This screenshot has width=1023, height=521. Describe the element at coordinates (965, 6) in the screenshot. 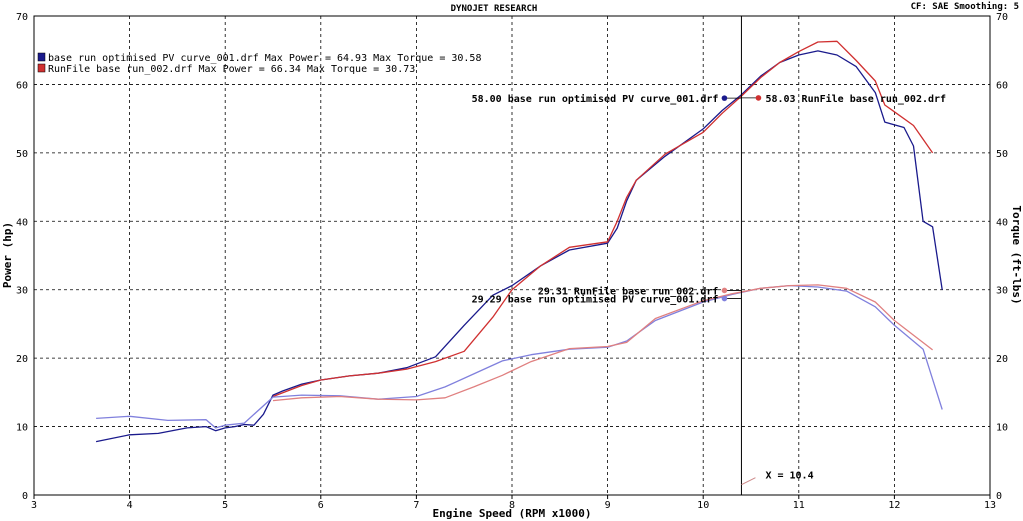

I see `chart-settings: CF: SAE Smoothing: 5` at that location.